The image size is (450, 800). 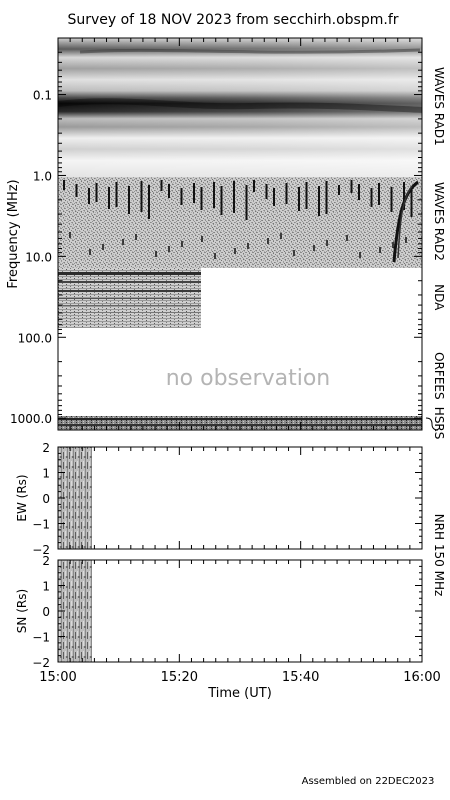 I want to click on nrh-sn-panel: −2 −1 0 1 2 SN (Rs), so click(x=219, y=612).